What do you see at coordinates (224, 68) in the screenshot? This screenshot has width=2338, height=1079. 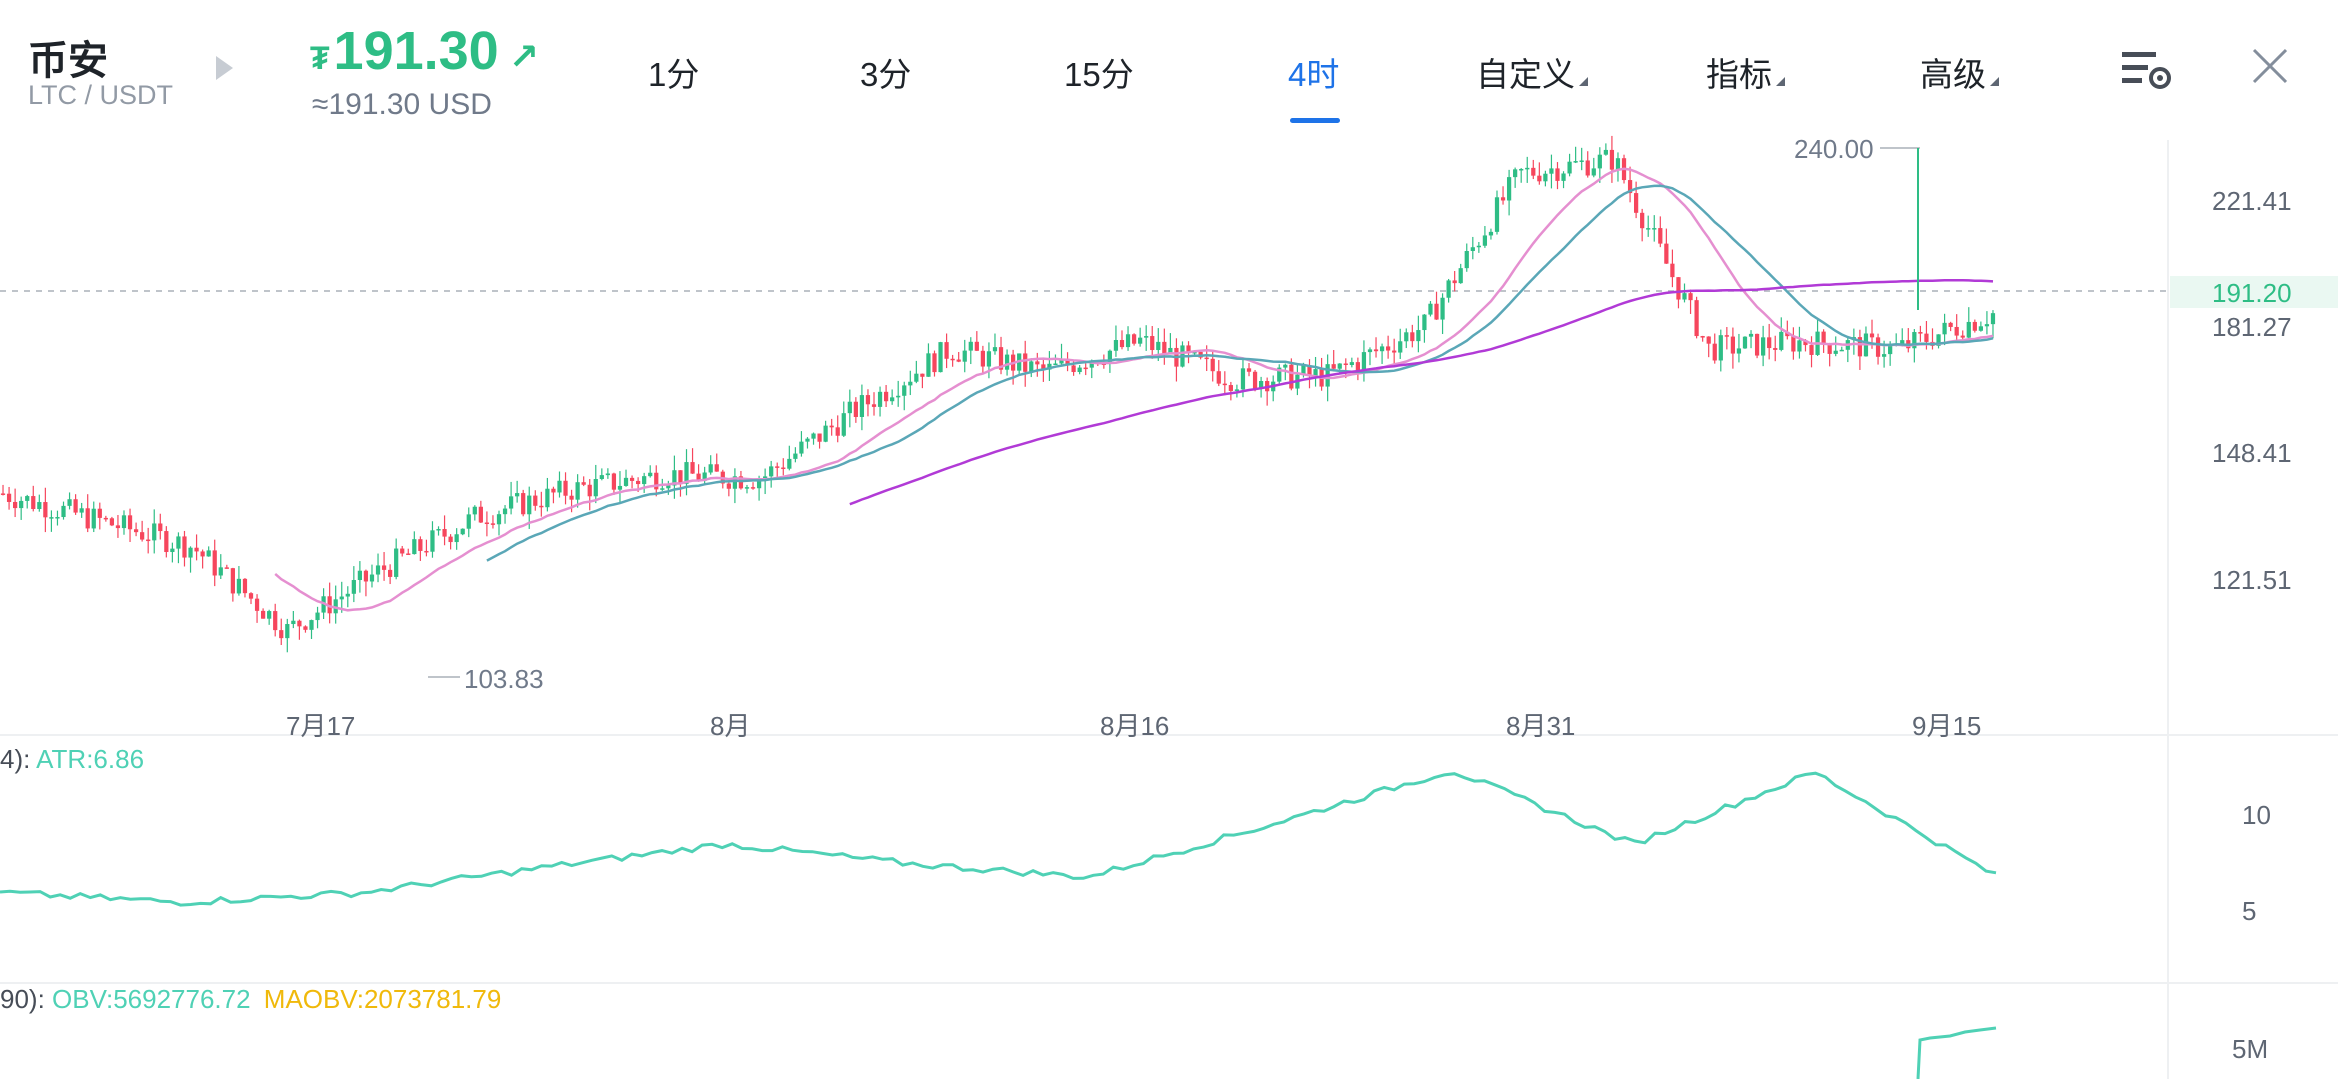 I see `play-icon` at bounding box center [224, 68].